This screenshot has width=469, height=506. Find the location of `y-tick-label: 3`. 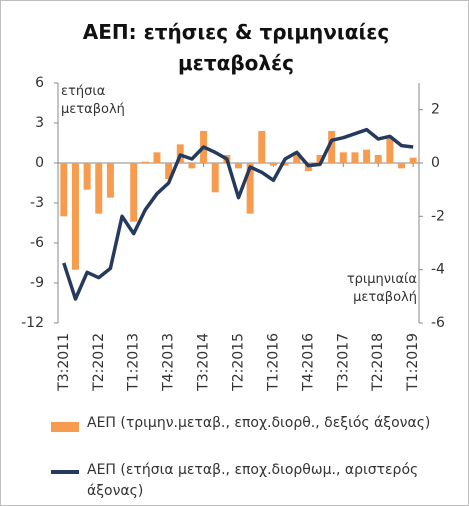

y-tick-label: 3 is located at coordinates (39, 123).